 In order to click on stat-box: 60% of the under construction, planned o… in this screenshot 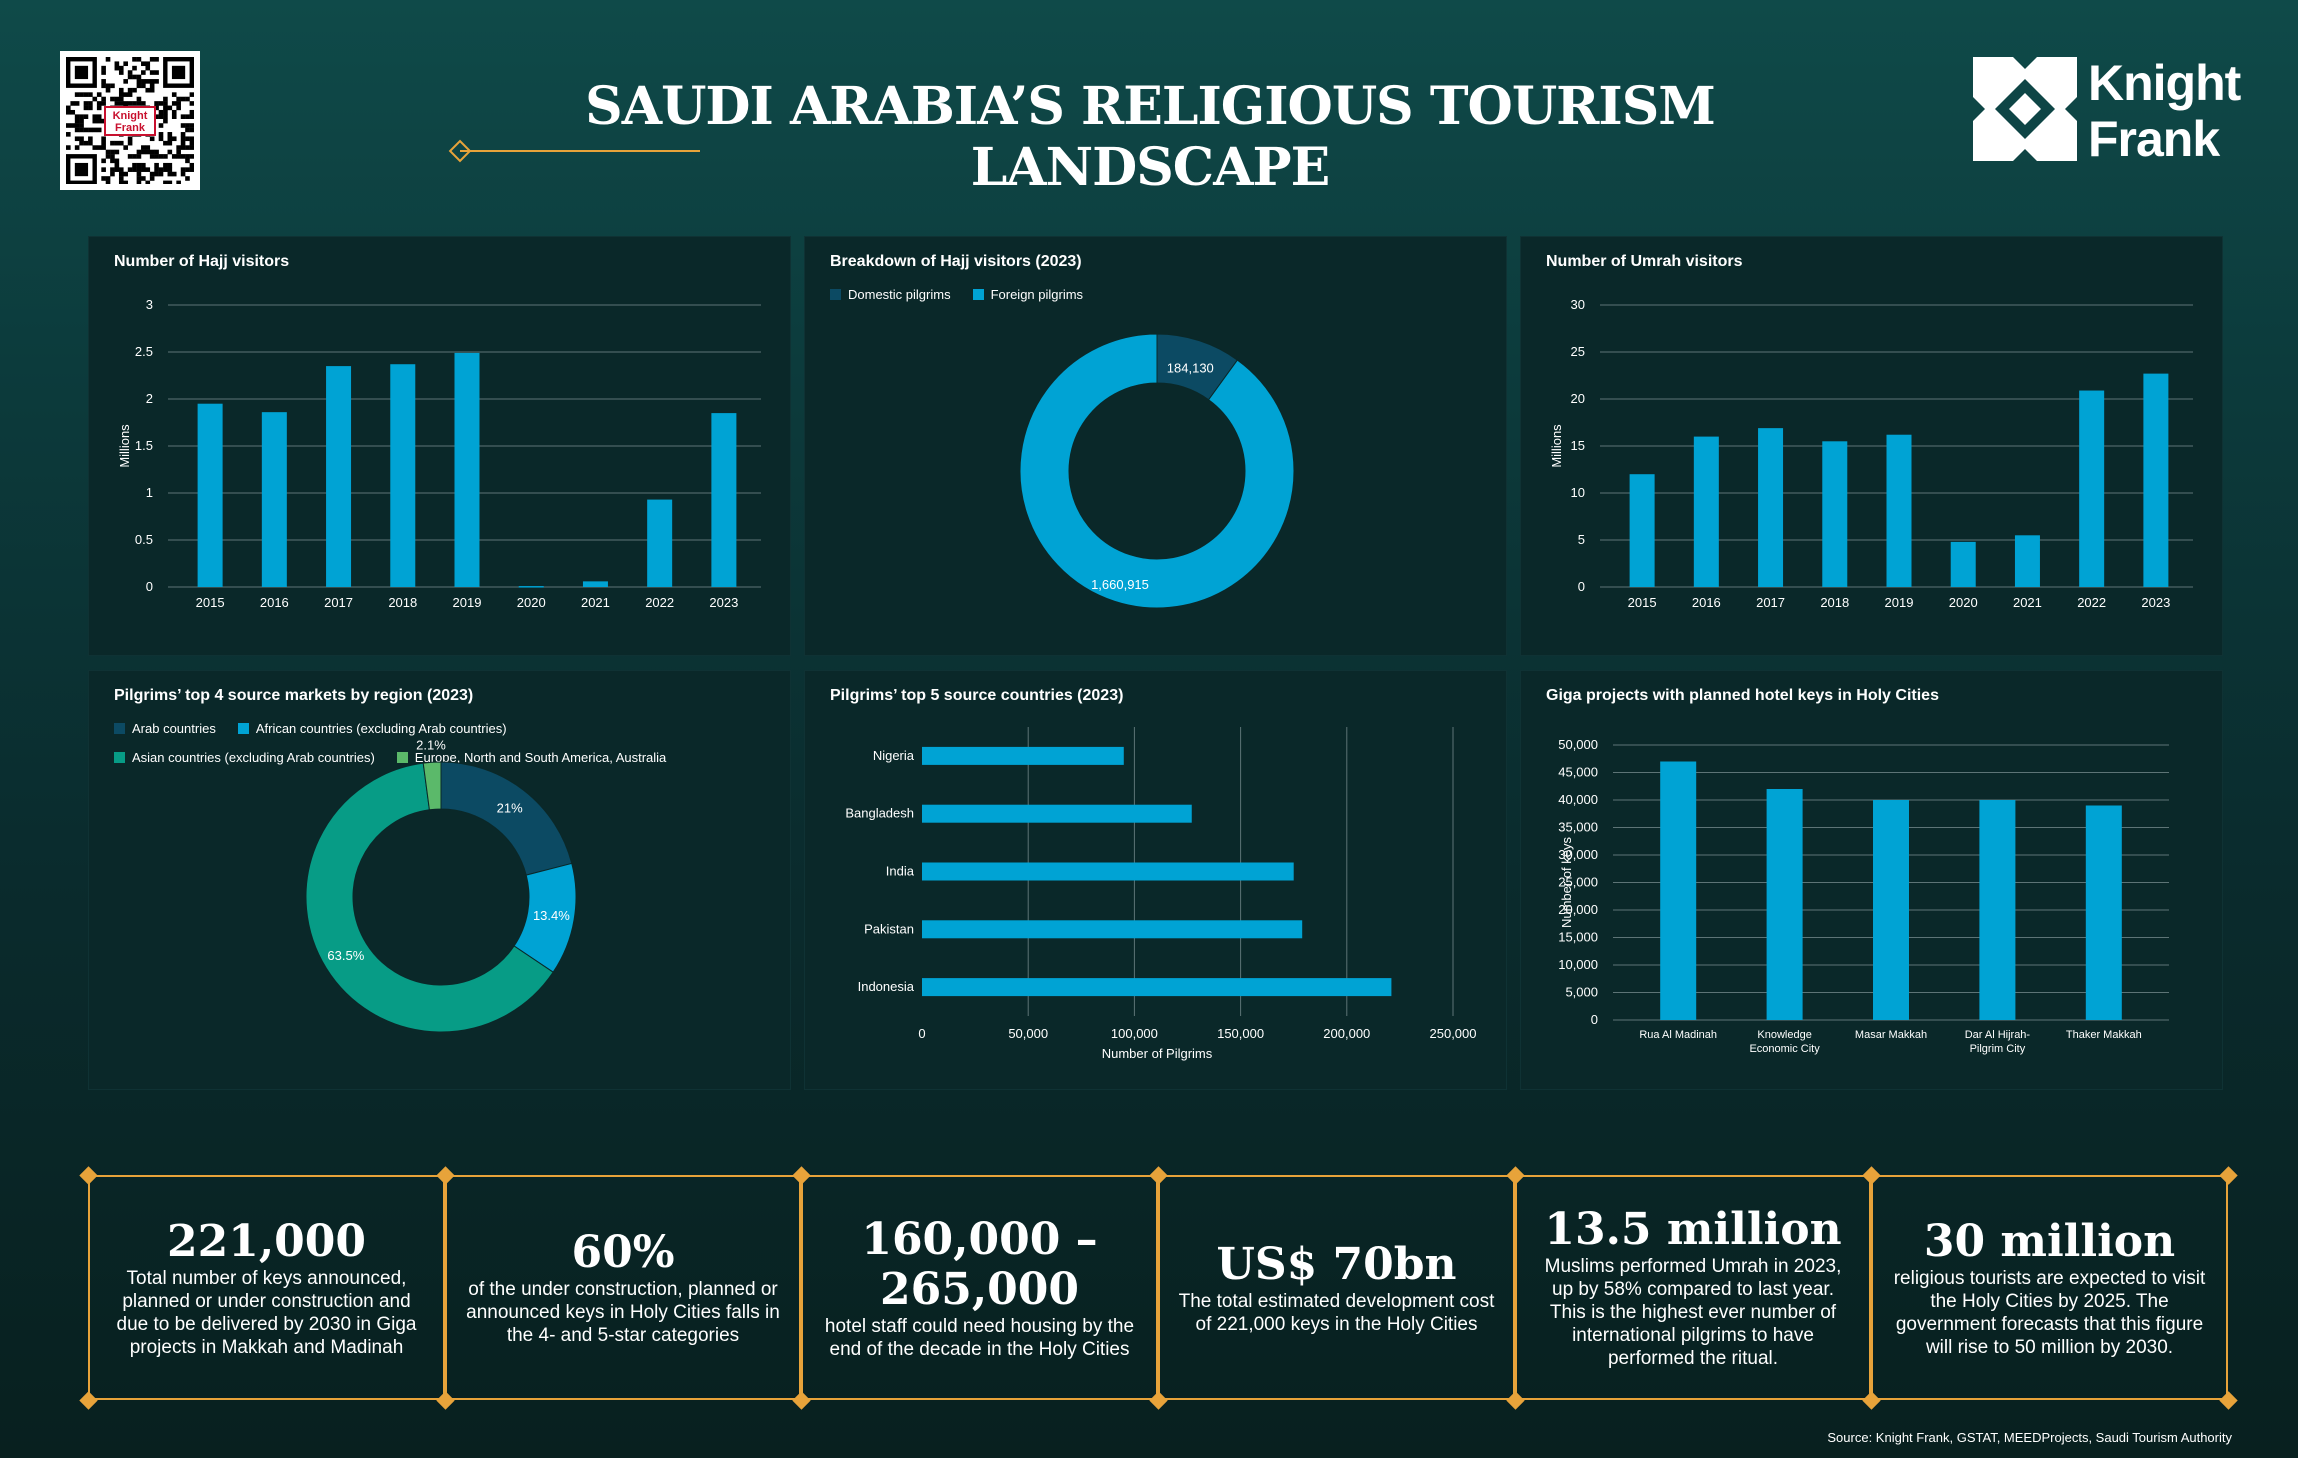, I will do `click(623, 1287)`.